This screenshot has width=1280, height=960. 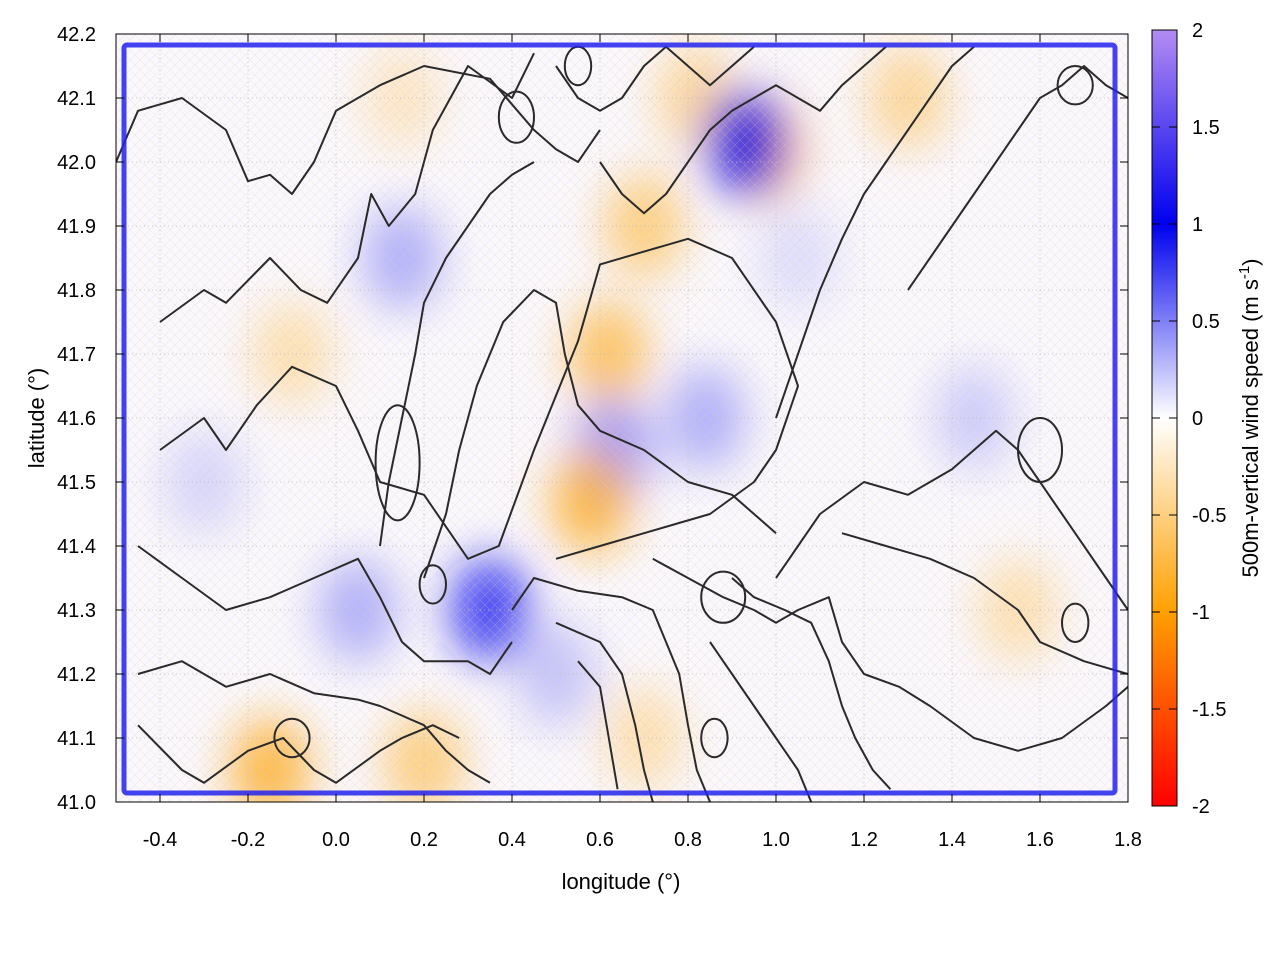 I want to click on y-tick-label: 42.1, so click(x=76, y=99).